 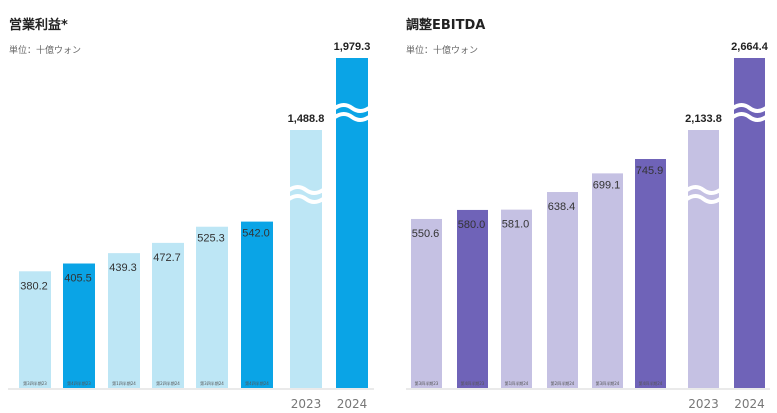 What do you see at coordinates (773, 8) in the screenshot?
I see `corner-fragment-icon` at bounding box center [773, 8].